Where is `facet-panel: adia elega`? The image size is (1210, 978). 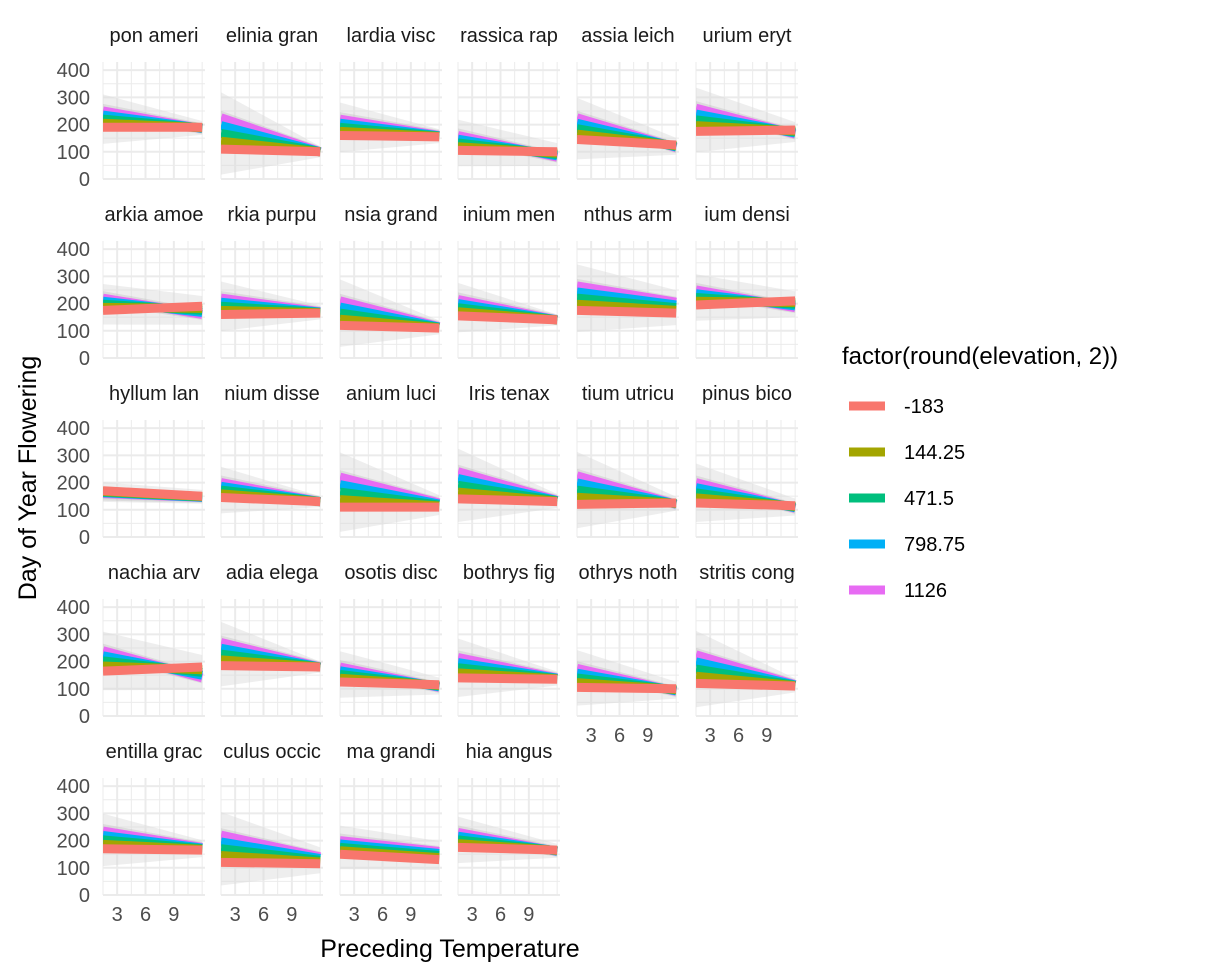 facet-panel: adia elega is located at coordinates (271, 639).